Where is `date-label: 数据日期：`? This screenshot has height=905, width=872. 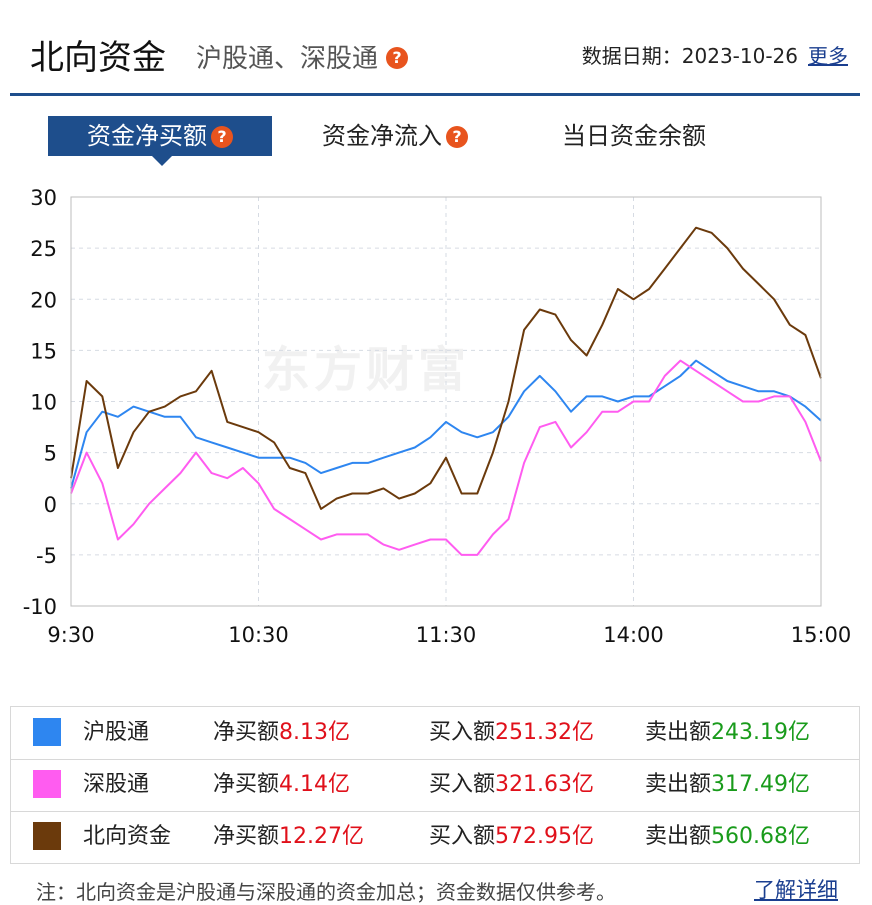
date-label: 数据日期： is located at coordinates (631, 56).